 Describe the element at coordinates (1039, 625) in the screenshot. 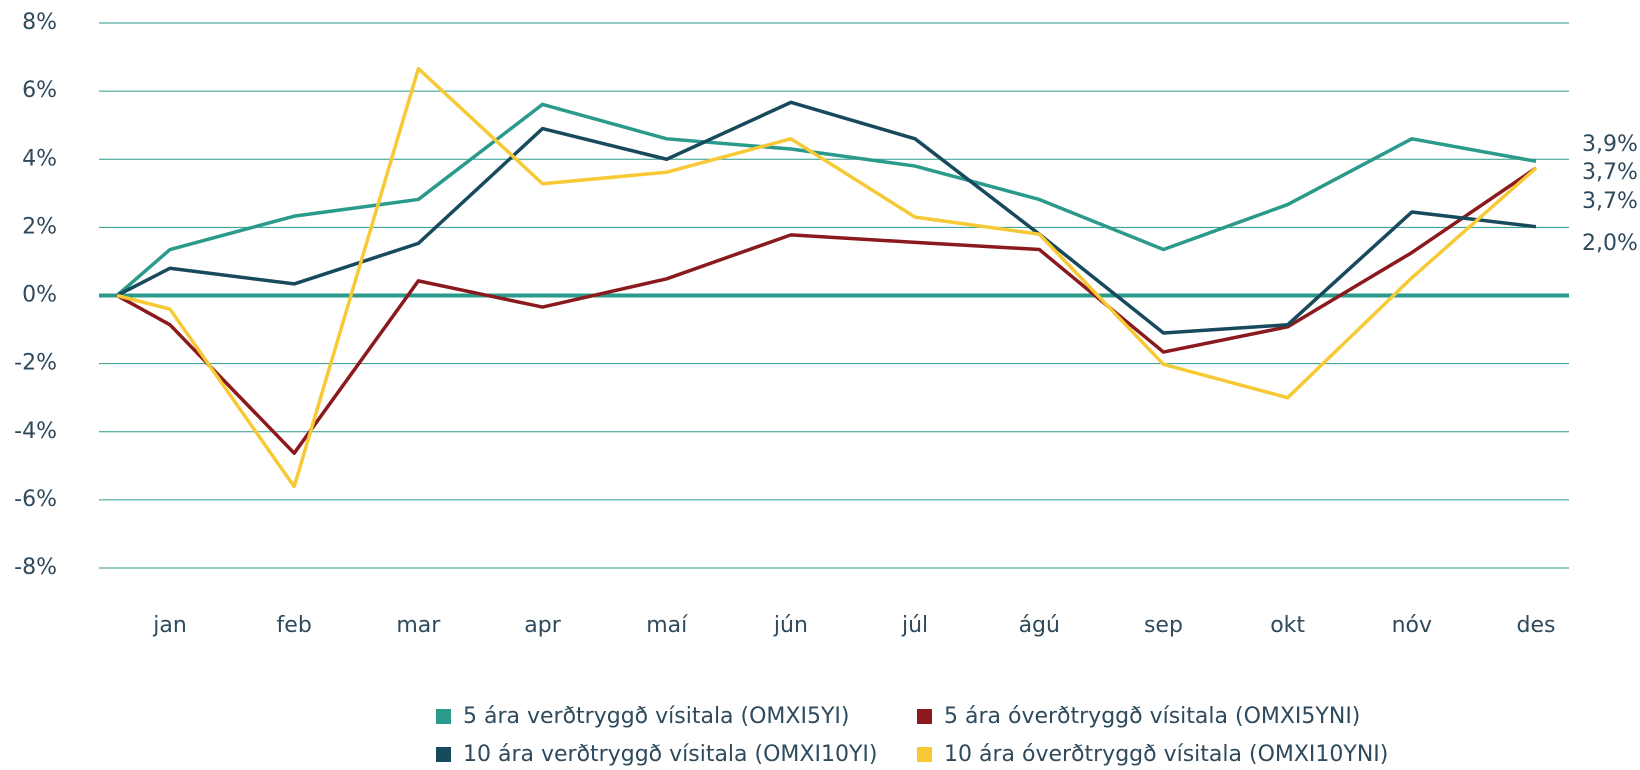

I see `x-tick-label: ágú` at that location.